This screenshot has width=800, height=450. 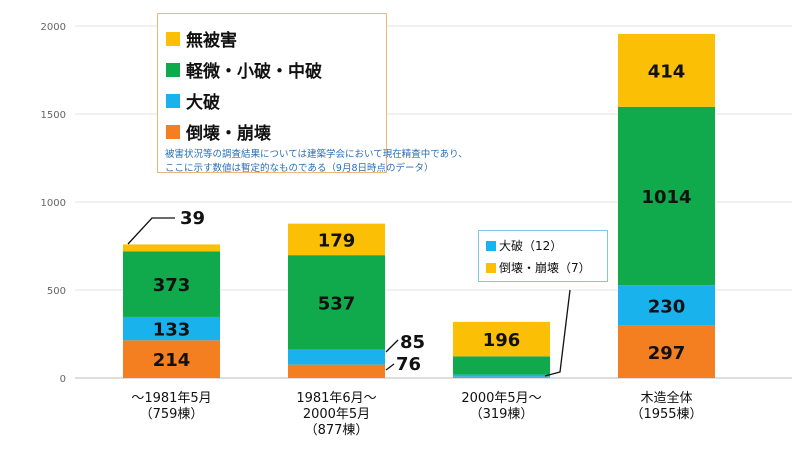 I want to click on x-tick-label: （1955棟）, so click(x=666, y=414).